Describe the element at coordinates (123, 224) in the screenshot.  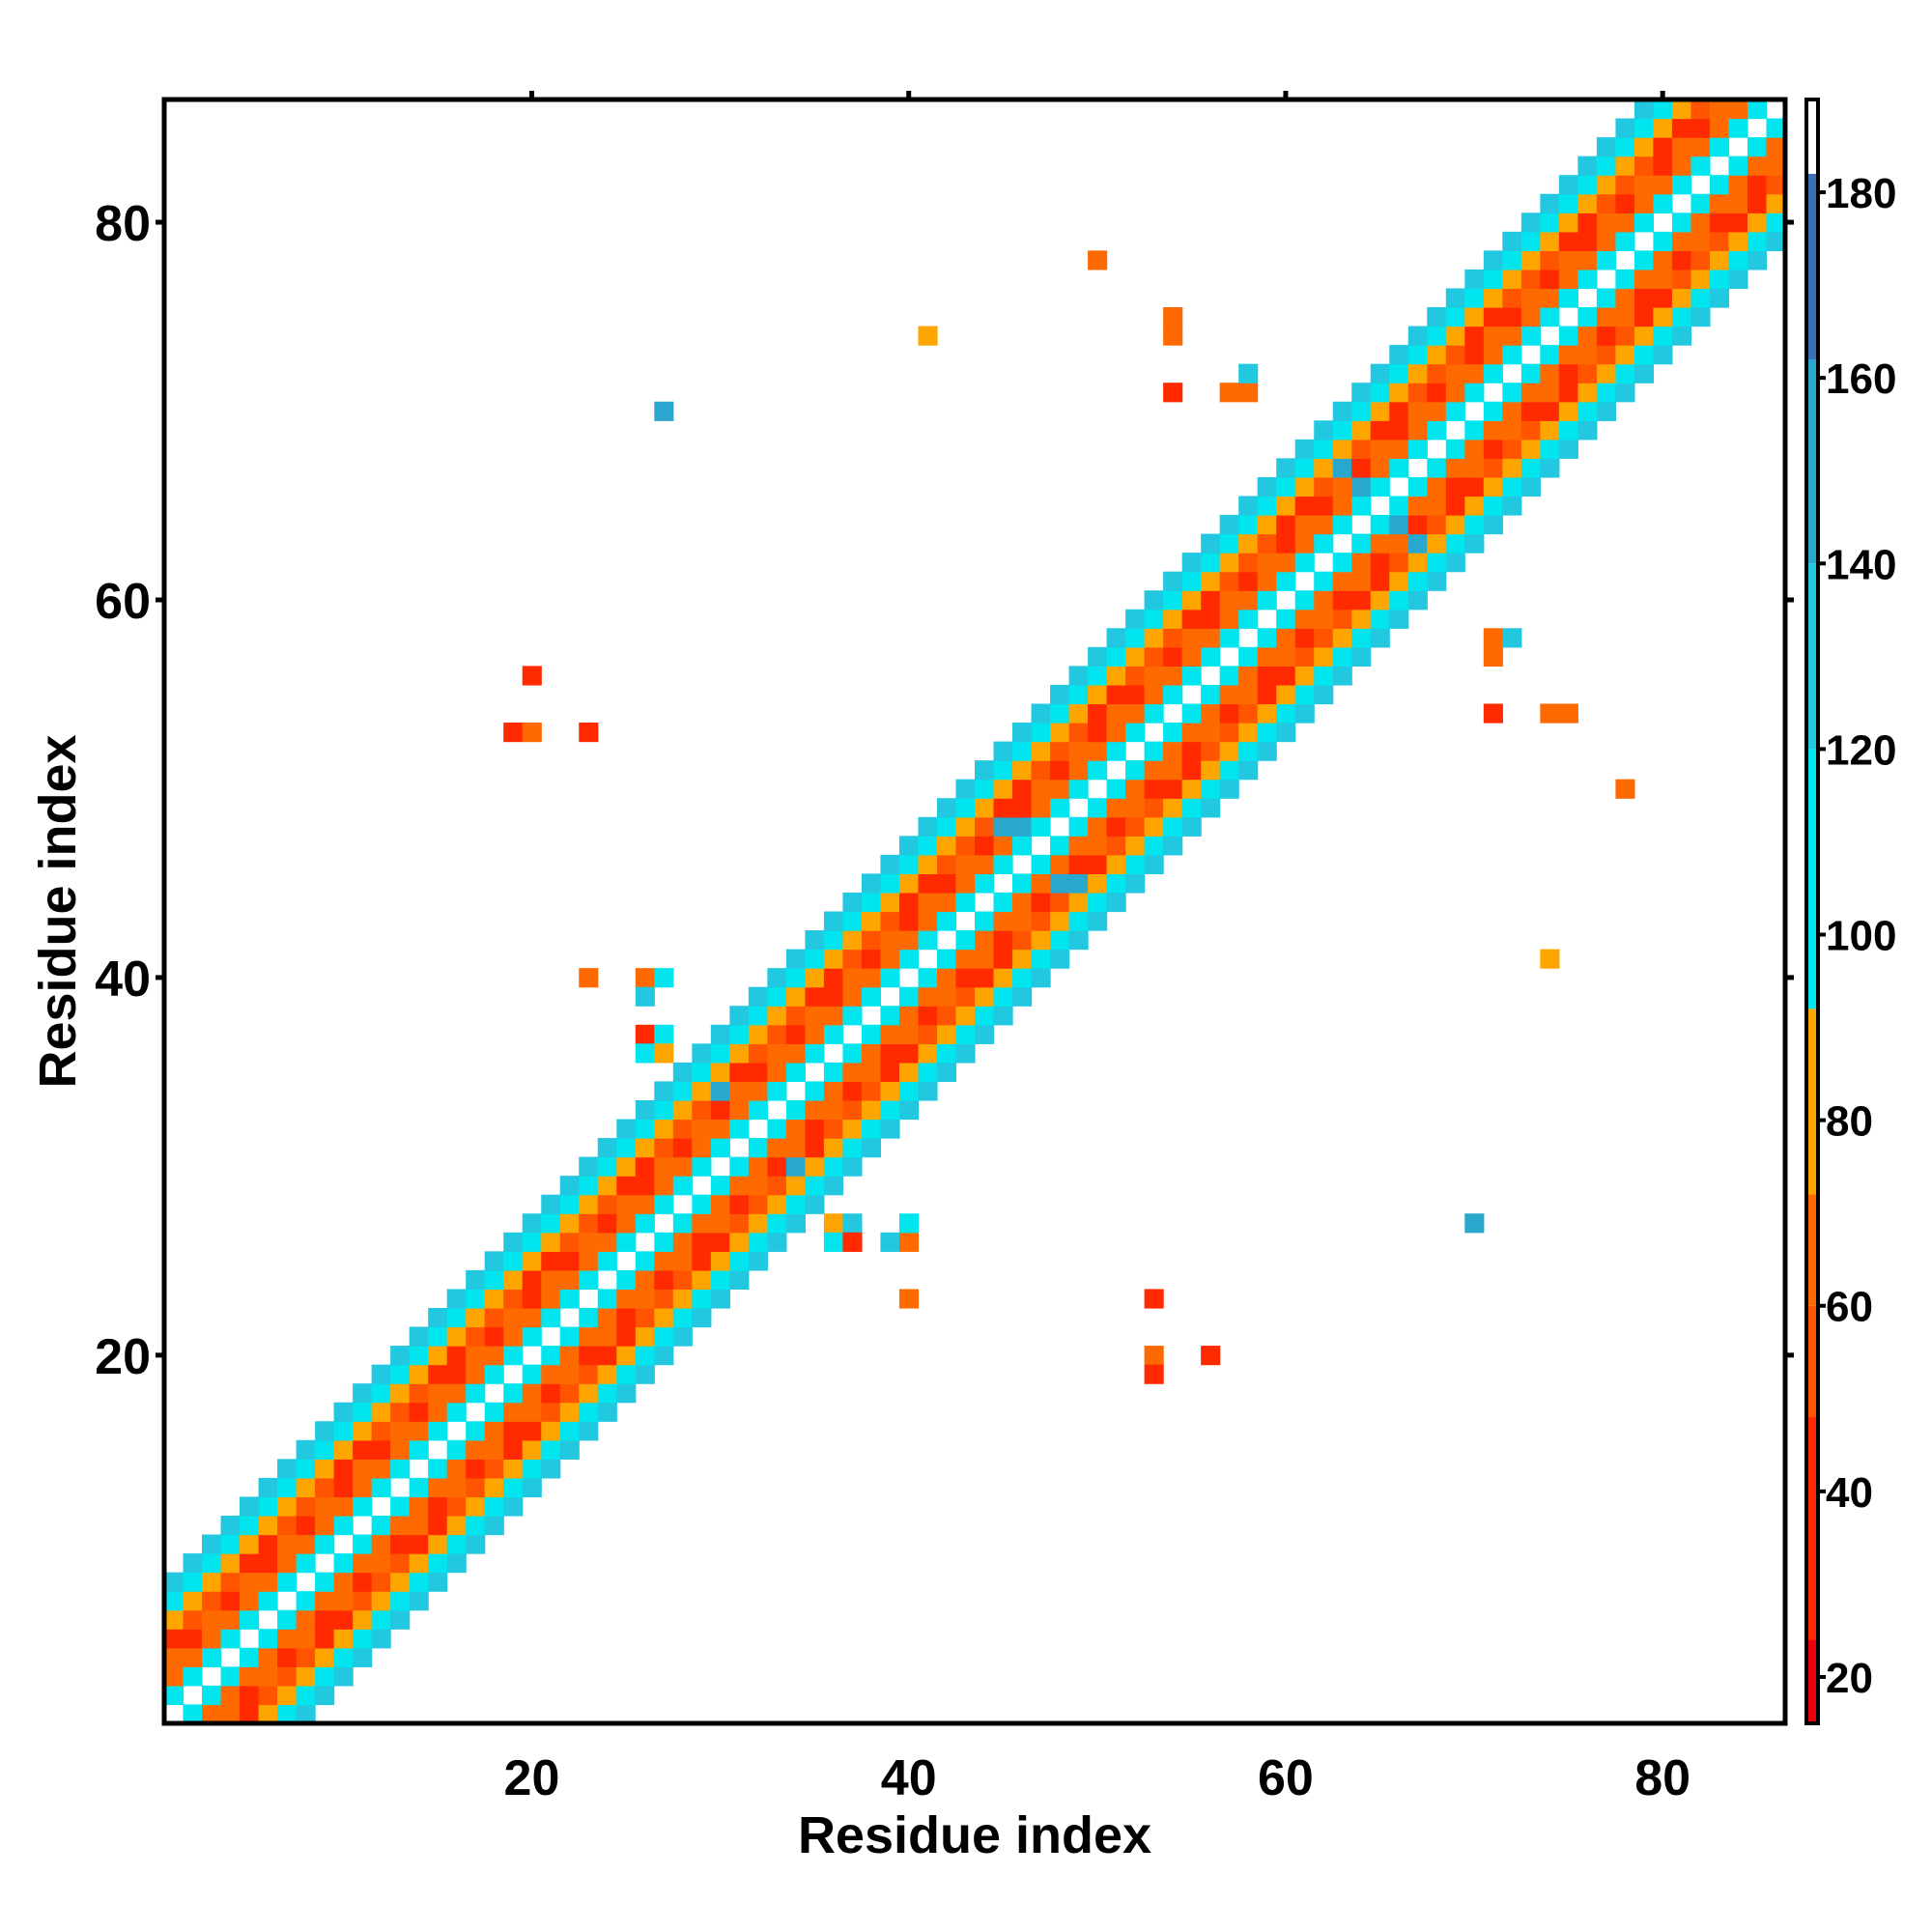
I see `y-tick-label: 80` at that location.